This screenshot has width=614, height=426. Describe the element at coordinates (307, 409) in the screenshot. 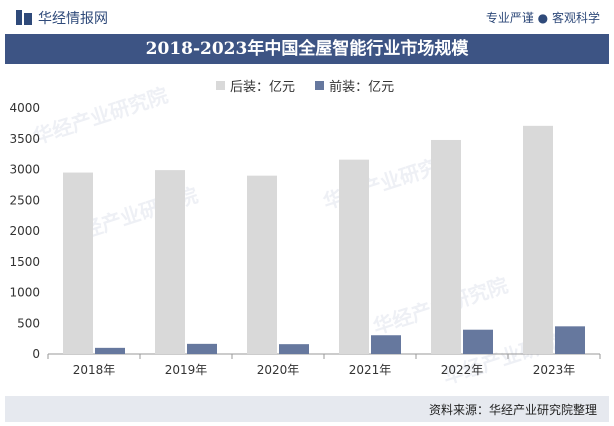

I see `footer: 资料来源：华经产业研究院整理` at that location.